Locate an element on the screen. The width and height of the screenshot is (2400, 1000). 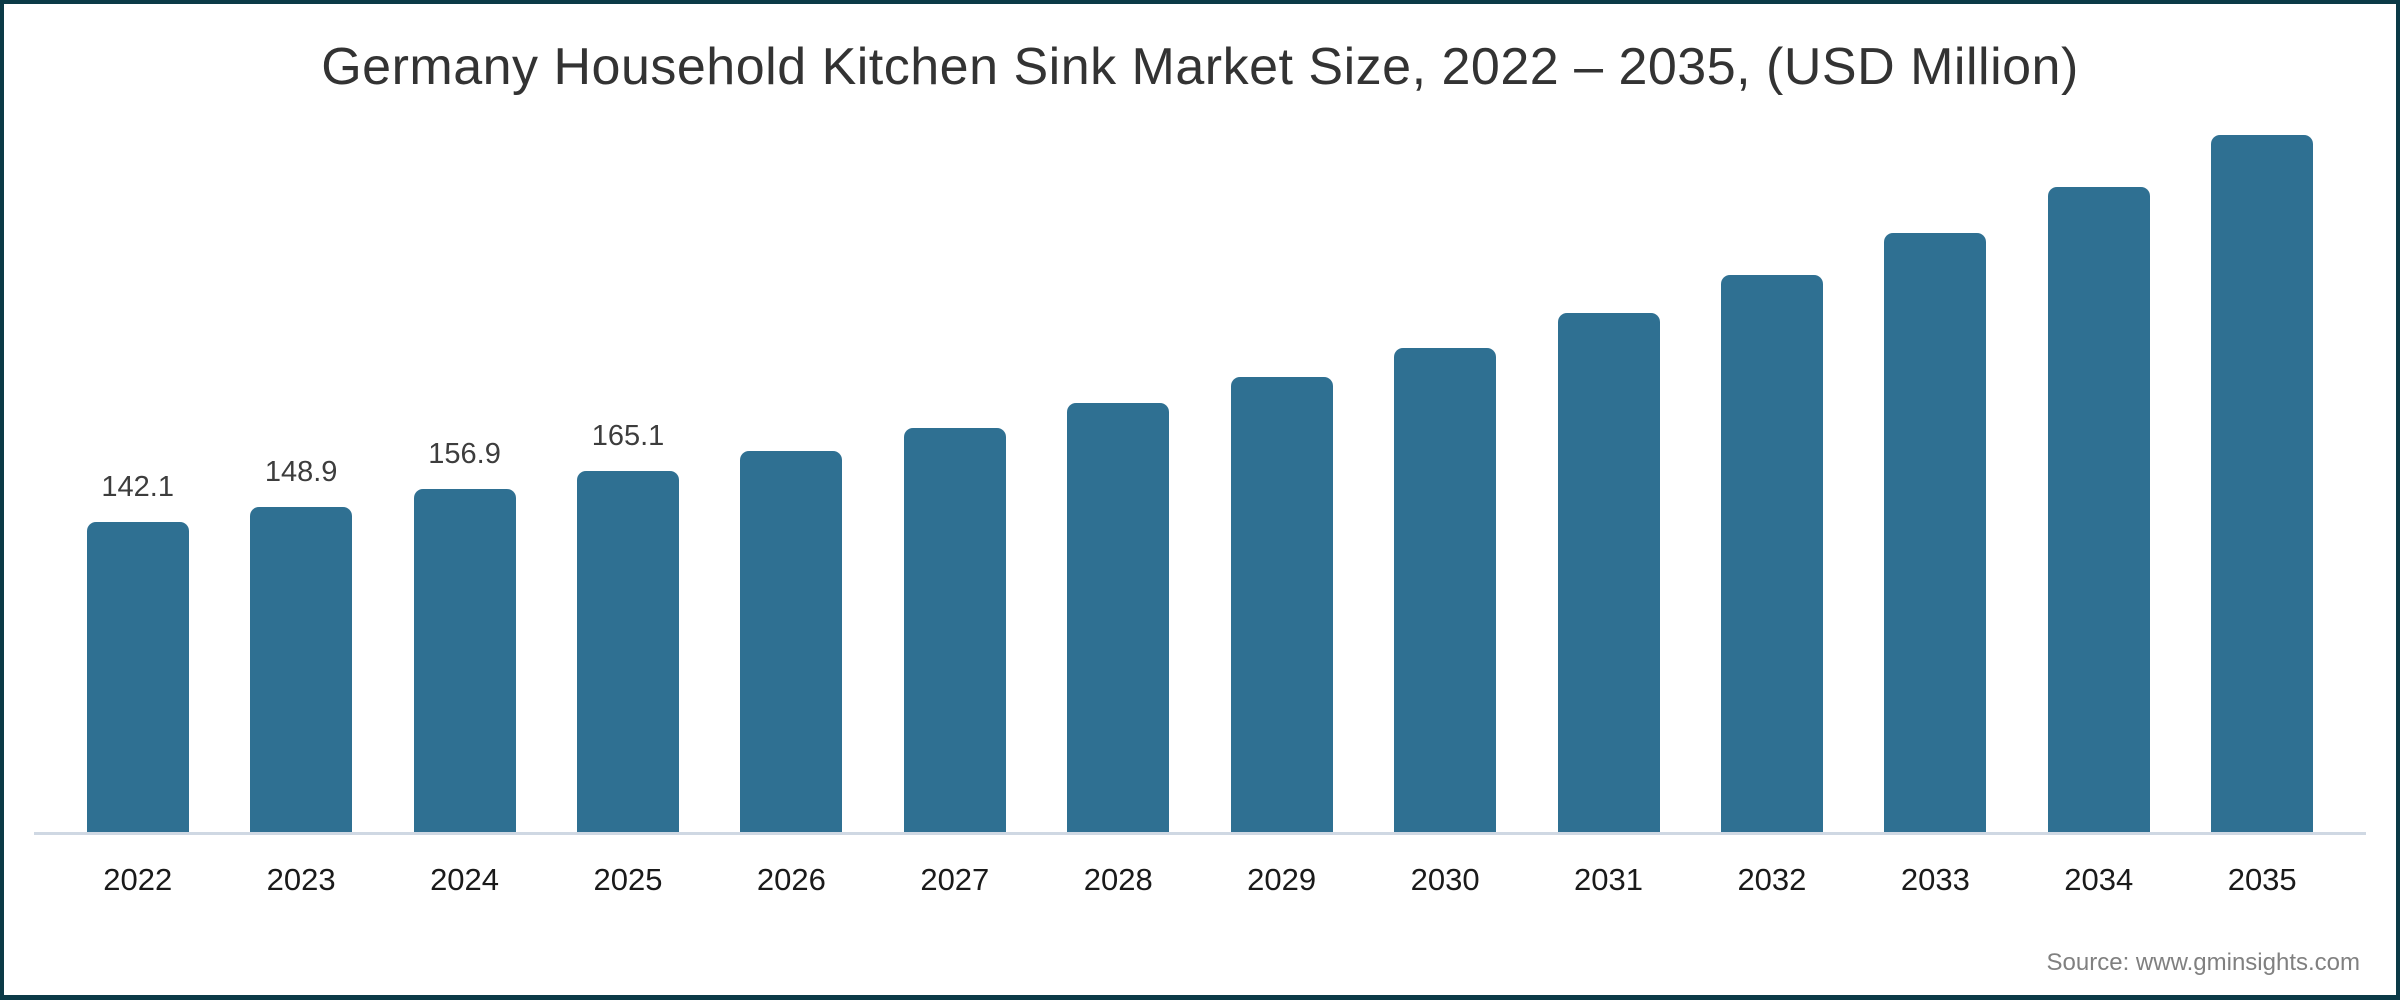
bar-column-2026 is located at coordinates (791, 442).